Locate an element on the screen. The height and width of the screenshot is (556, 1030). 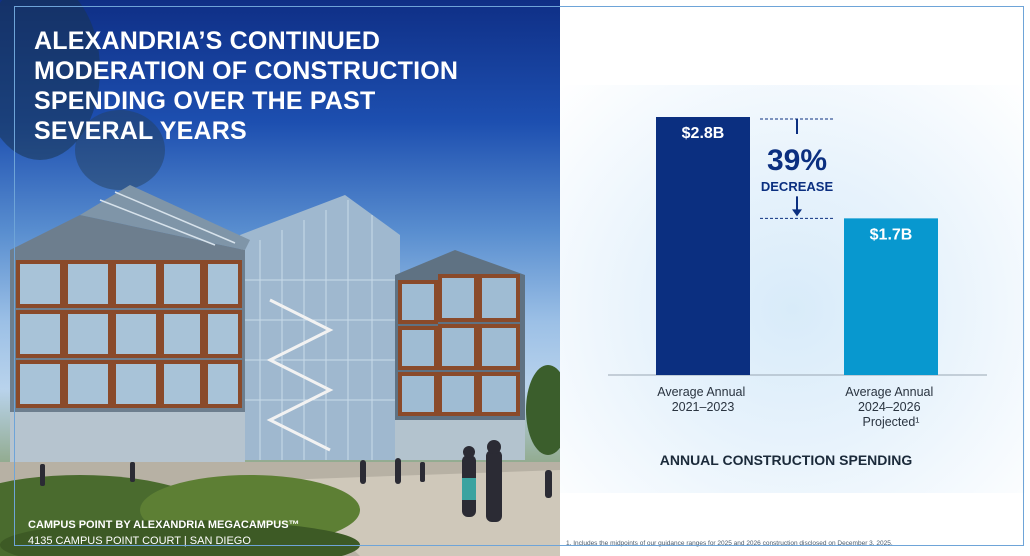
bar-2021-2023 is located at coordinates (703, 246).